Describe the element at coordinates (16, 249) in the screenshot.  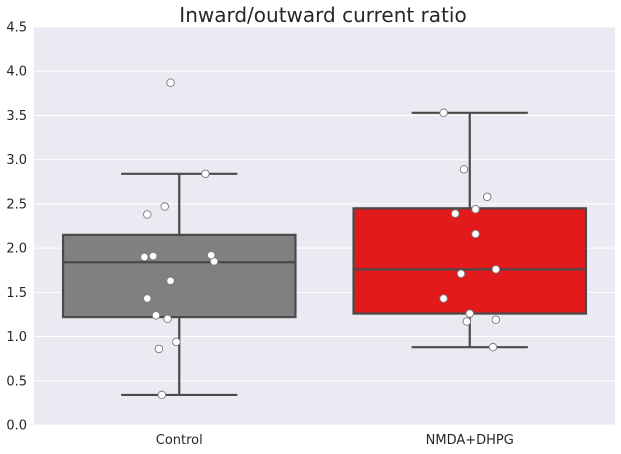
I see `y-tick-label: 2.0` at that location.